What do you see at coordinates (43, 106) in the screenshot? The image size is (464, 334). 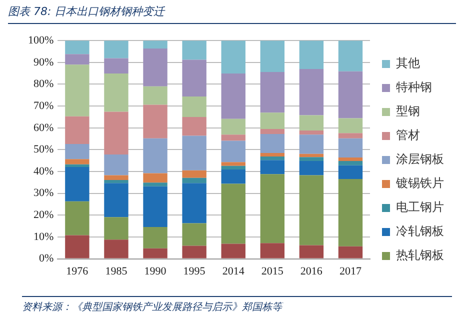 I see `y-tick-label: 70%` at bounding box center [43, 106].